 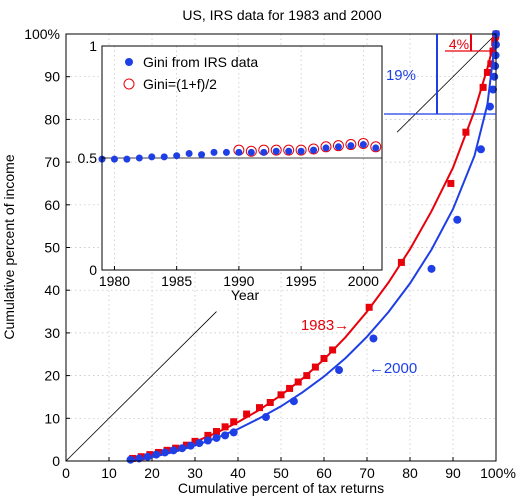 I want to click on main-y-tick-label: 90, so click(x=52, y=77).